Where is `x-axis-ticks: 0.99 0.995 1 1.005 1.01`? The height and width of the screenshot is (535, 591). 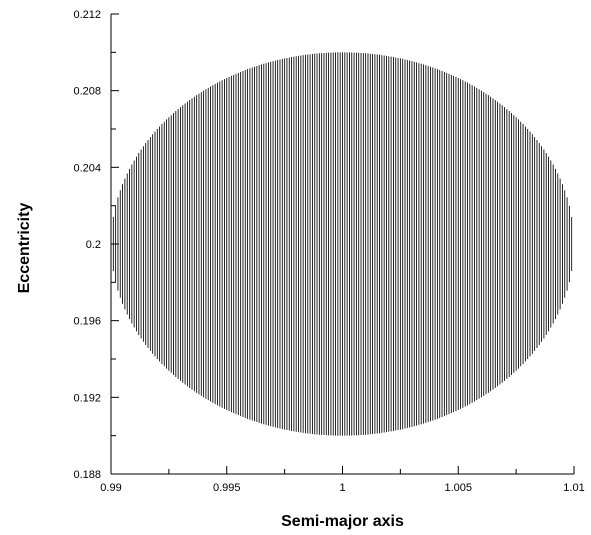
x-axis-ticks: 0.99 0.995 1 1.005 1.01 is located at coordinates (342, 480).